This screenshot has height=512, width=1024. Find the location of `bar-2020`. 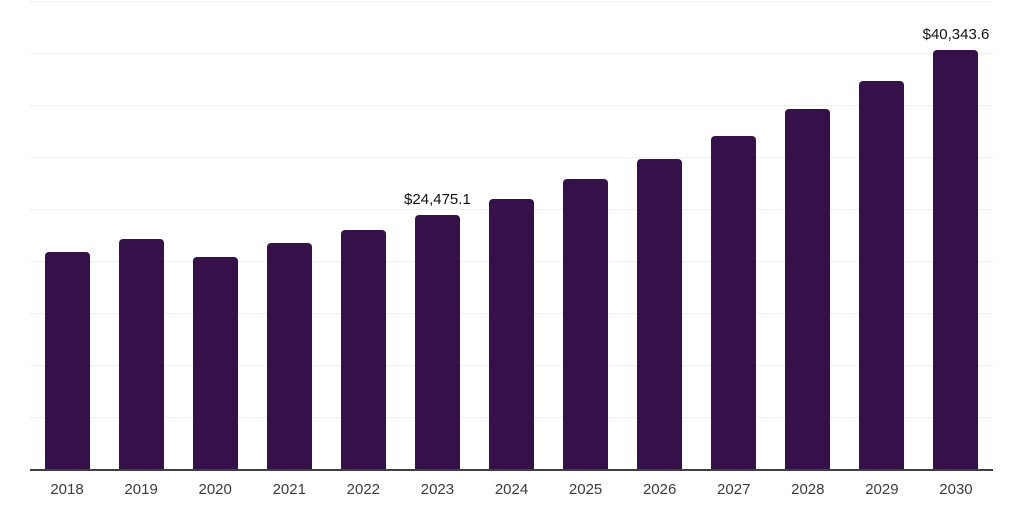

bar-2020 is located at coordinates (215, 363).